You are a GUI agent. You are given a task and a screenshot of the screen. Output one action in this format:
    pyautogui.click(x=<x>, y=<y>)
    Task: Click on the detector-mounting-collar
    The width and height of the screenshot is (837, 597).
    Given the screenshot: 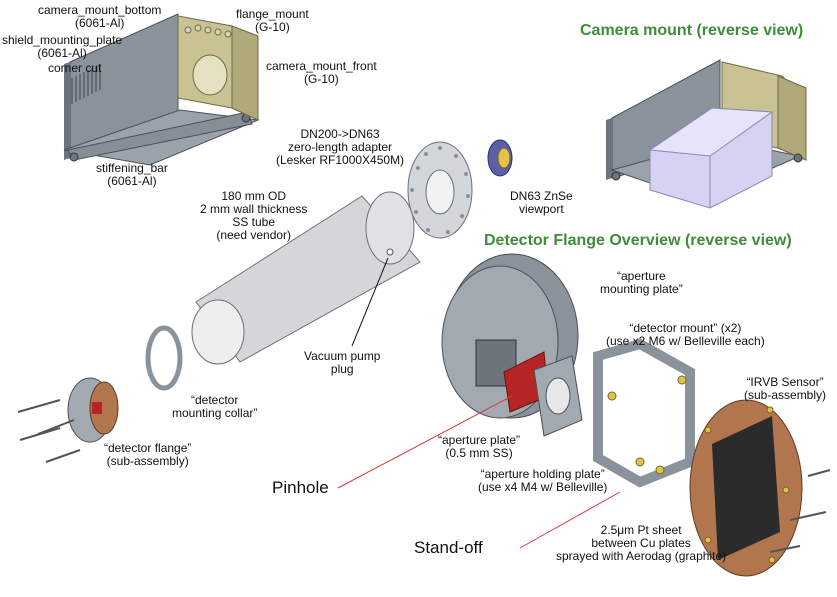 What is the action you would take?
    pyautogui.click(x=164, y=358)
    